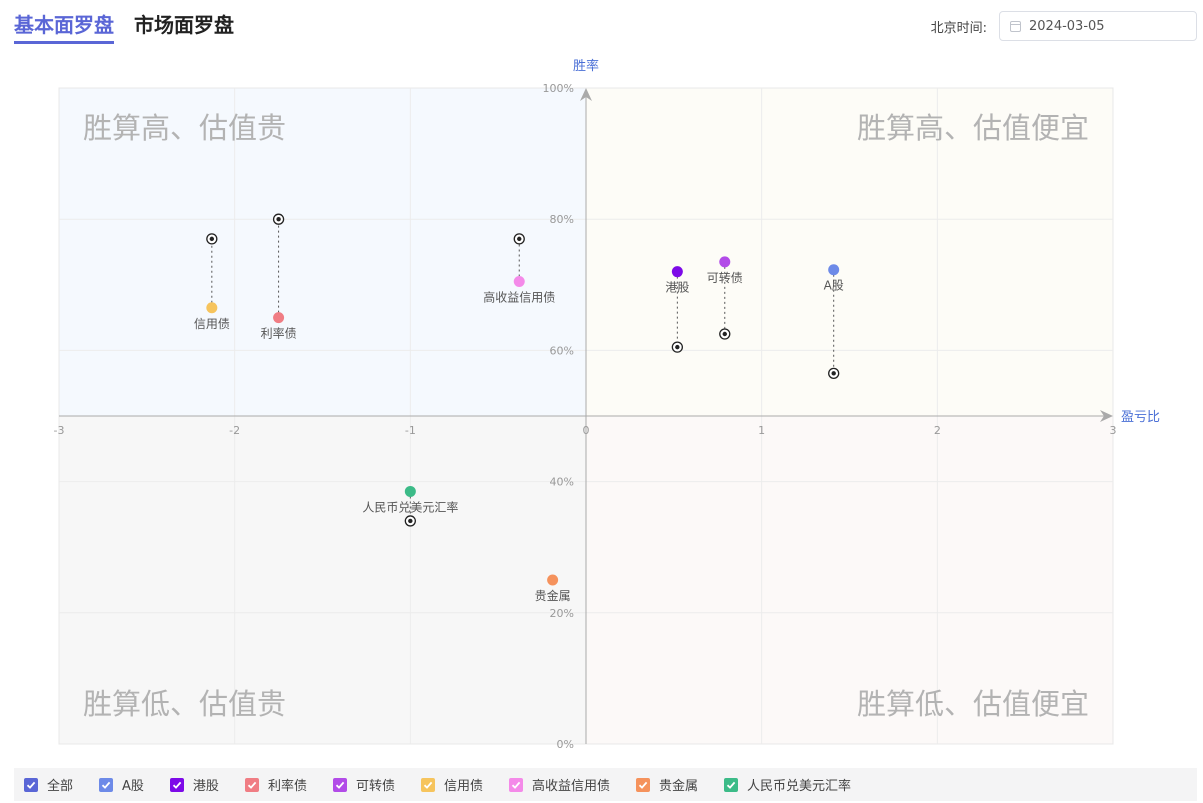 The width and height of the screenshot is (1203, 803). What do you see at coordinates (375, 786) in the screenshot?
I see `legend-label: 可转债` at bounding box center [375, 786].